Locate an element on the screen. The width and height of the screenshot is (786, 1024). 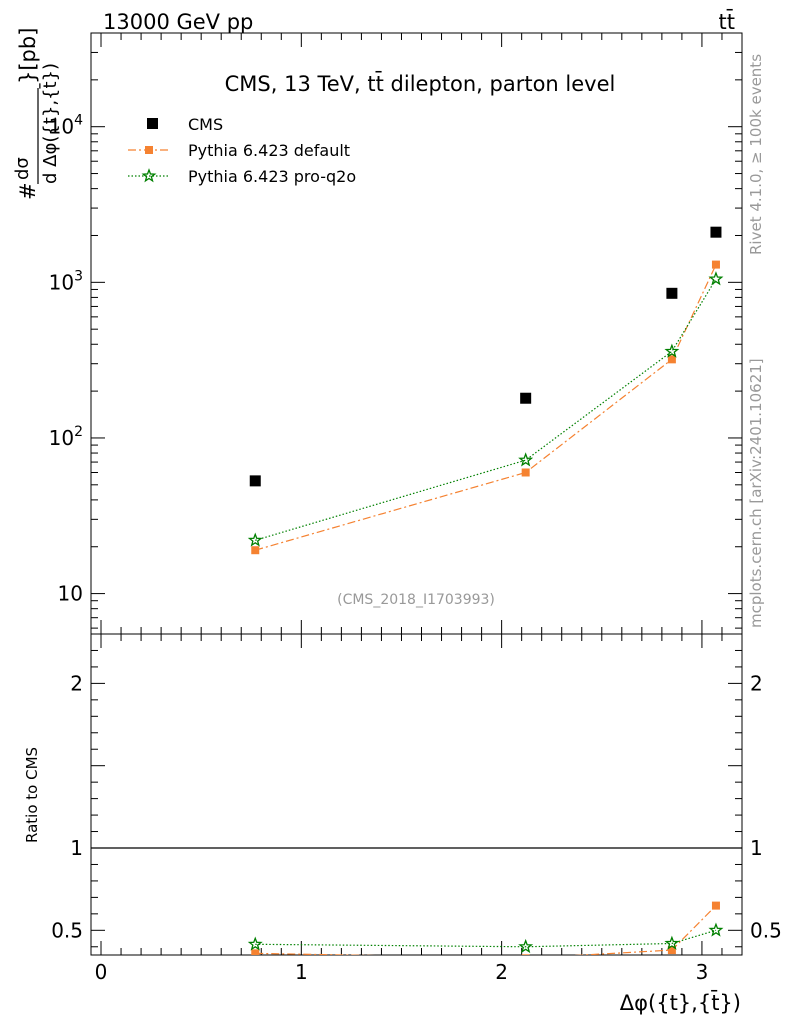
svg-text: d Δφ({t},{t̄}) is located at coordinates (50, 123).